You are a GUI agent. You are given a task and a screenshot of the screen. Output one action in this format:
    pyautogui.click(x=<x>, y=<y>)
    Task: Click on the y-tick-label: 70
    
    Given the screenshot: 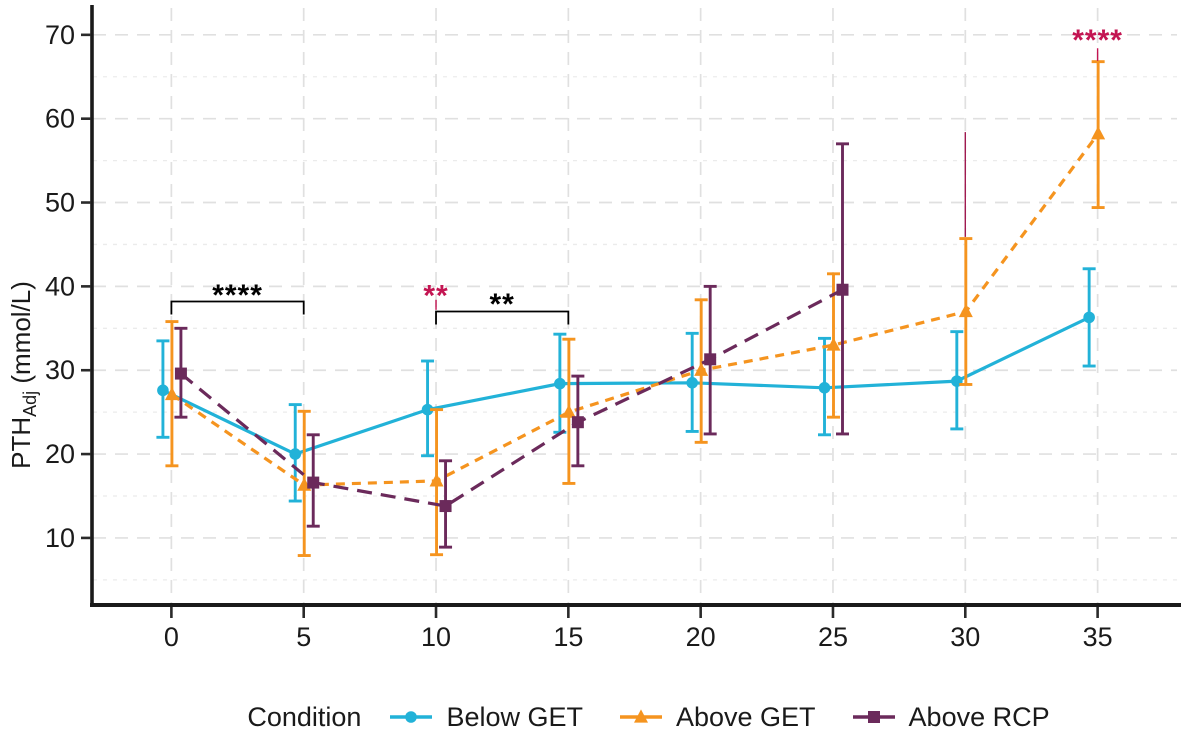 What is the action you would take?
    pyautogui.click(x=60, y=35)
    